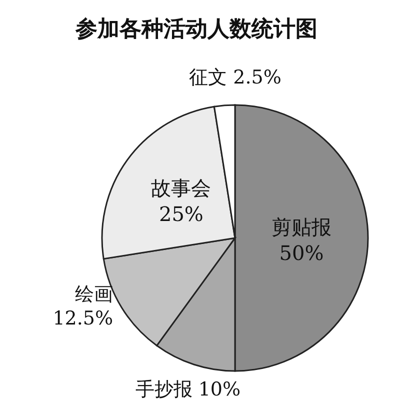 The width and height of the screenshot is (393, 404). I want to click on chart-title: 参加各种活动人数统计图, so click(196, 29).